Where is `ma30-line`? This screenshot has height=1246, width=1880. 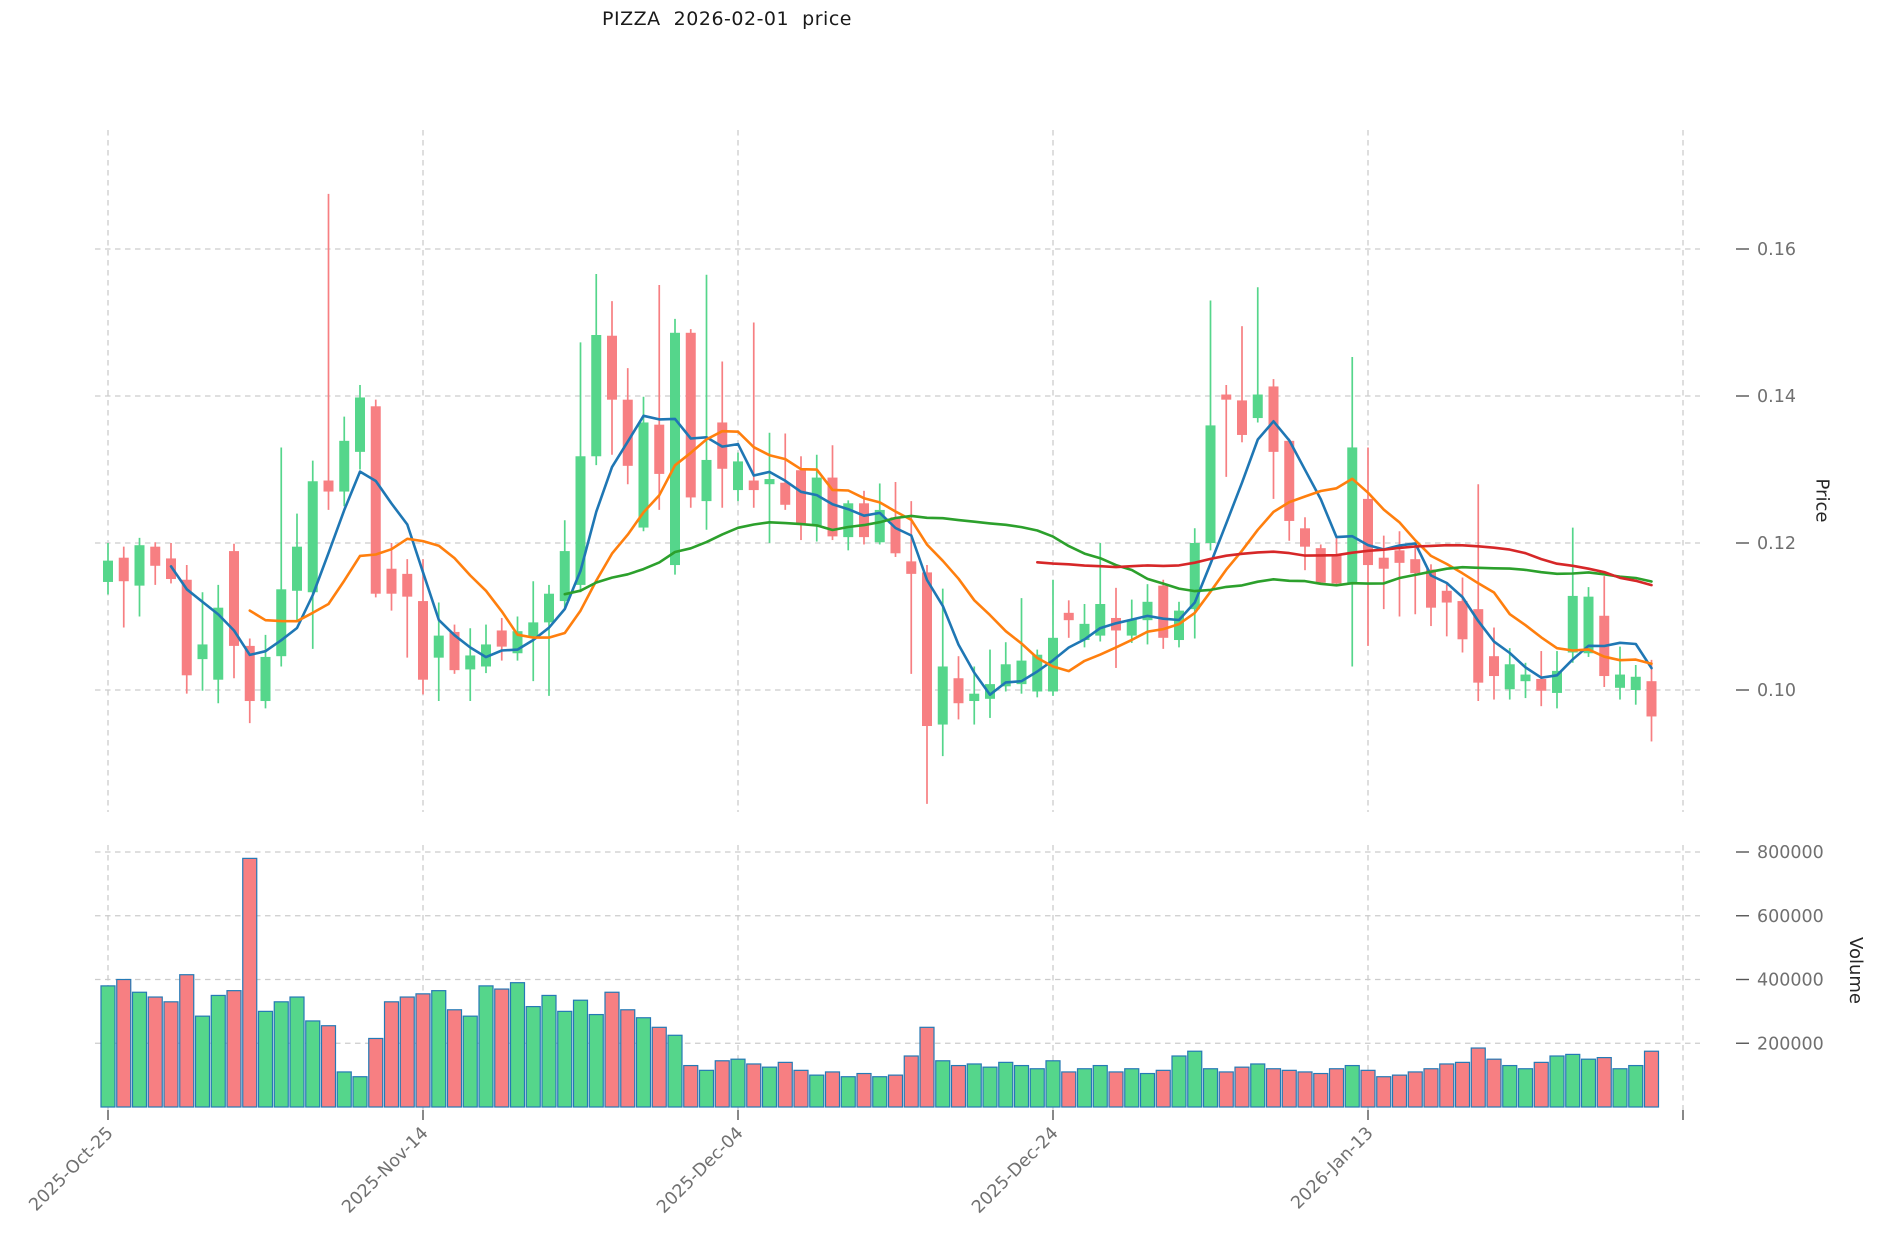 ma30-line is located at coordinates (1108, 555).